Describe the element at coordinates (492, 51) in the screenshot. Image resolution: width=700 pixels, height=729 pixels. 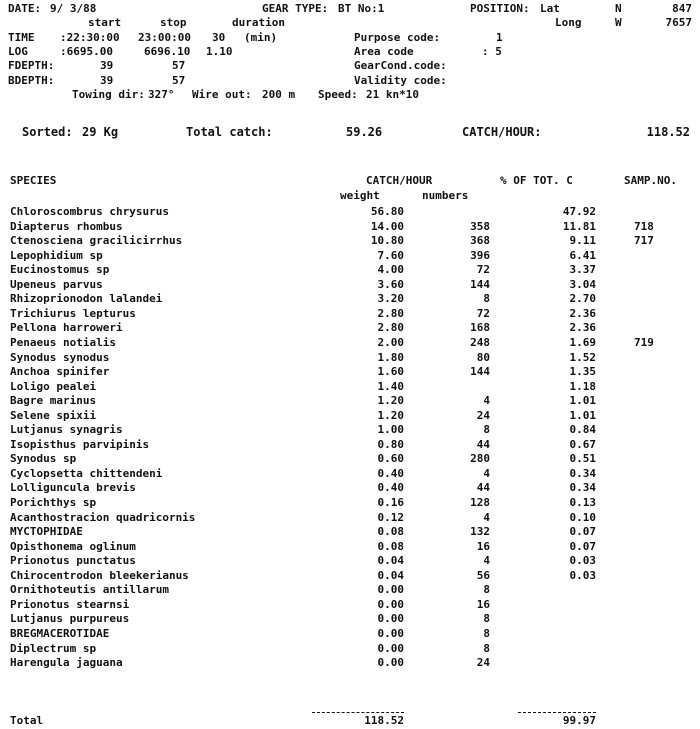
I see `area-value: : 5` at that location.